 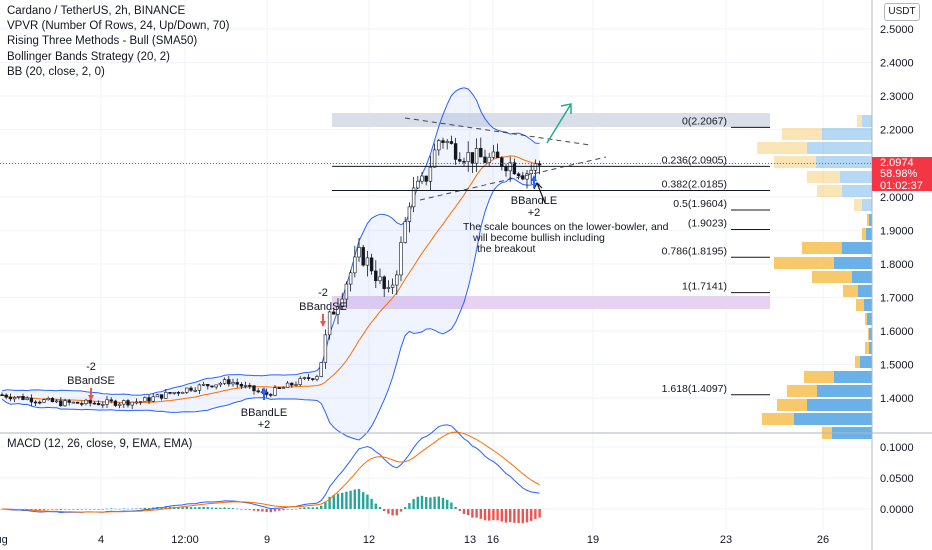 I want to click on macd-tick-label: 0.0500, so click(x=897, y=479).